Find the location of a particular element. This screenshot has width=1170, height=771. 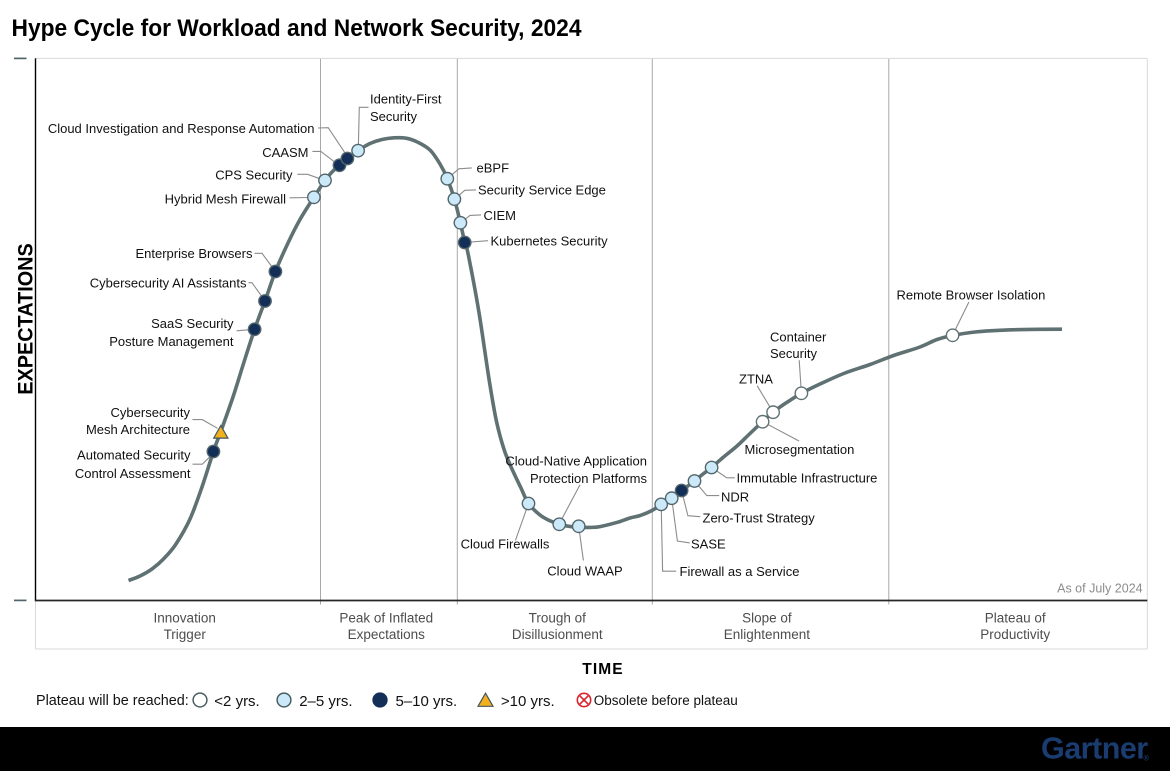

svg-text: Cloud-Native Application is located at coordinates (576, 461).